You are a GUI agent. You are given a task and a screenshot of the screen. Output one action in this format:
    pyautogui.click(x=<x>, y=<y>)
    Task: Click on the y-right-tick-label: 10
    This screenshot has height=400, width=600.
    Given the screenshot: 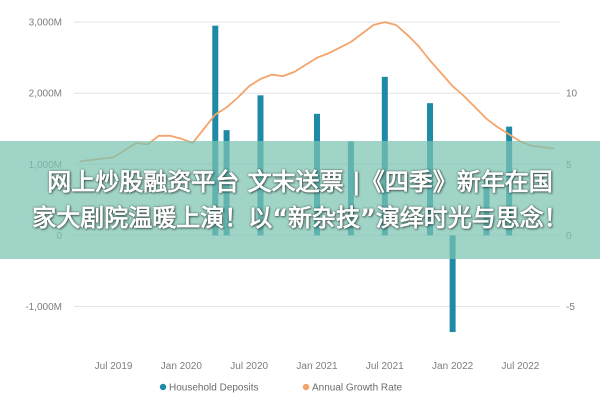 What is the action you would take?
    pyautogui.click(x=572, y=94)
    